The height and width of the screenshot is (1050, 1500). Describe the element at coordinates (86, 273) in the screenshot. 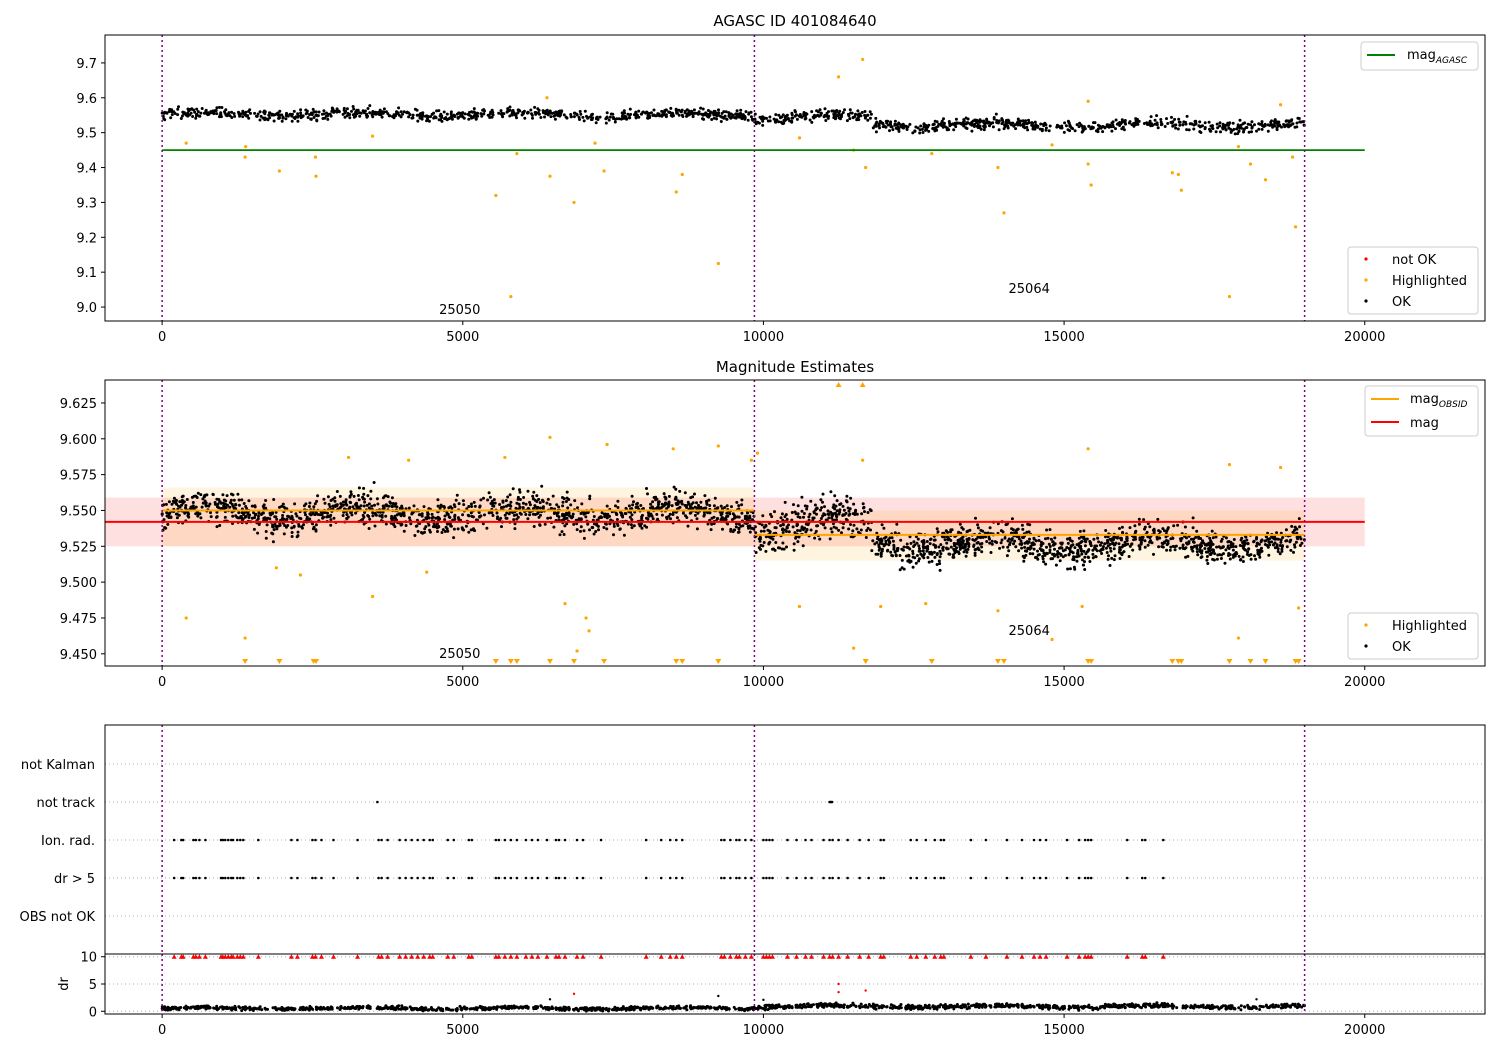

I see `y-tick-label: 9.1` at that location.